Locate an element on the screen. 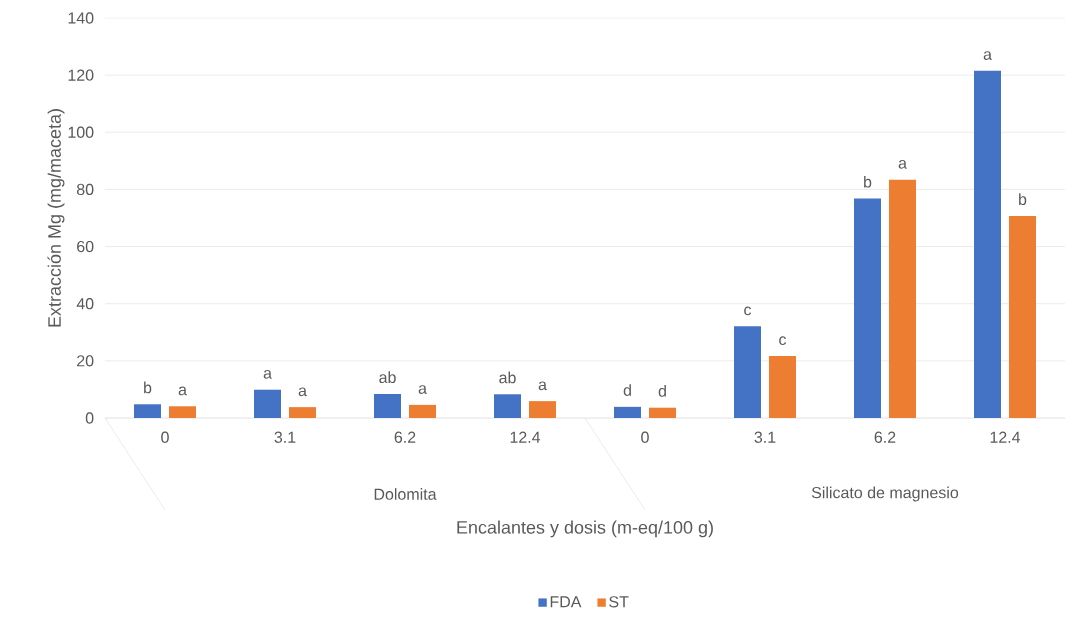  y-axis-title: Extracción Mg (mg/maceta) is located at coordinates (56, 218).